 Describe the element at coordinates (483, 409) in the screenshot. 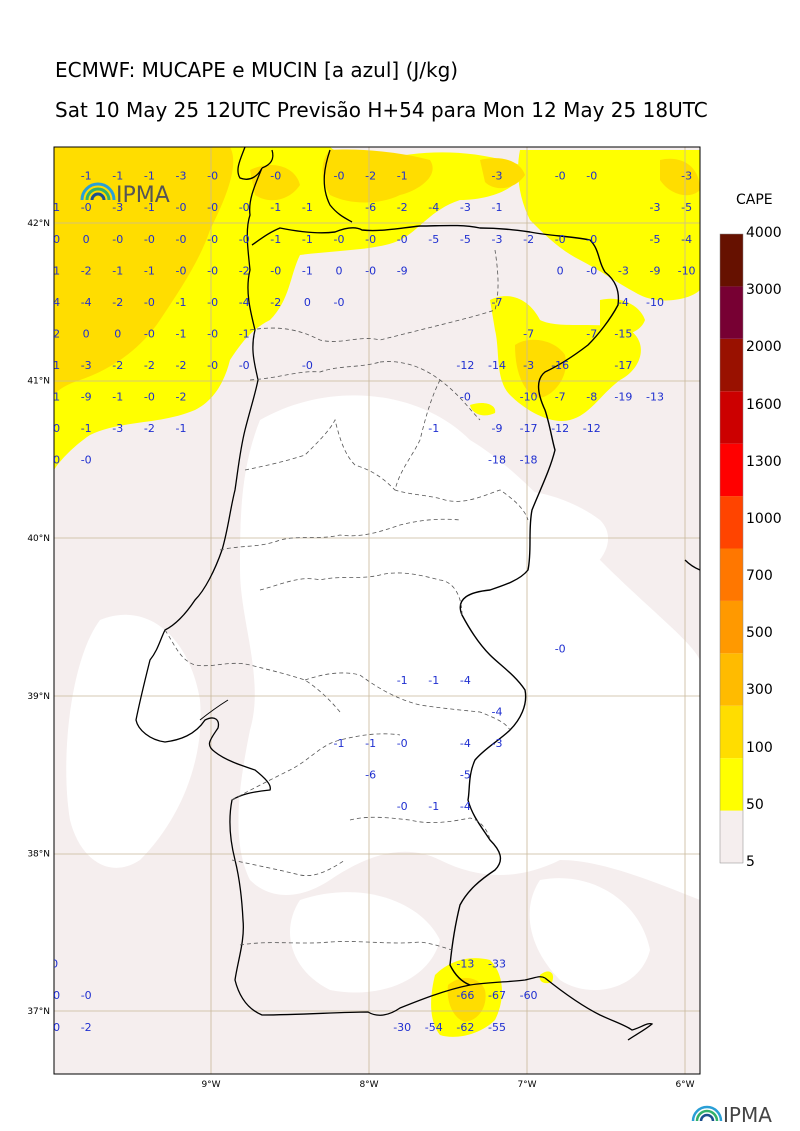

I see `cape-50-area-small` at that location.